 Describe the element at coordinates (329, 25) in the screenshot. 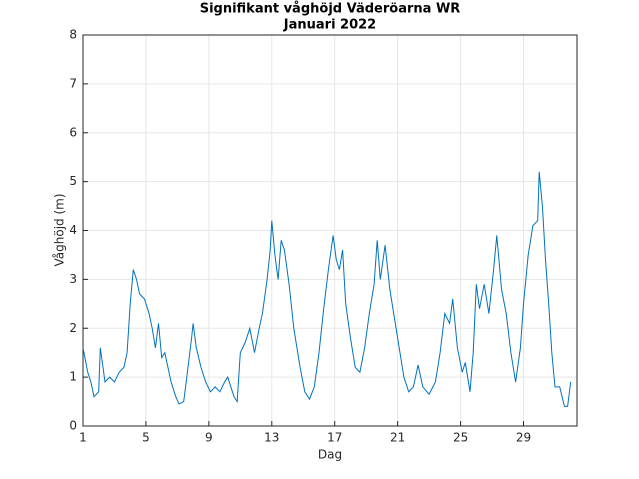

I see `chart-subtitle: Januari 2022` at that location.